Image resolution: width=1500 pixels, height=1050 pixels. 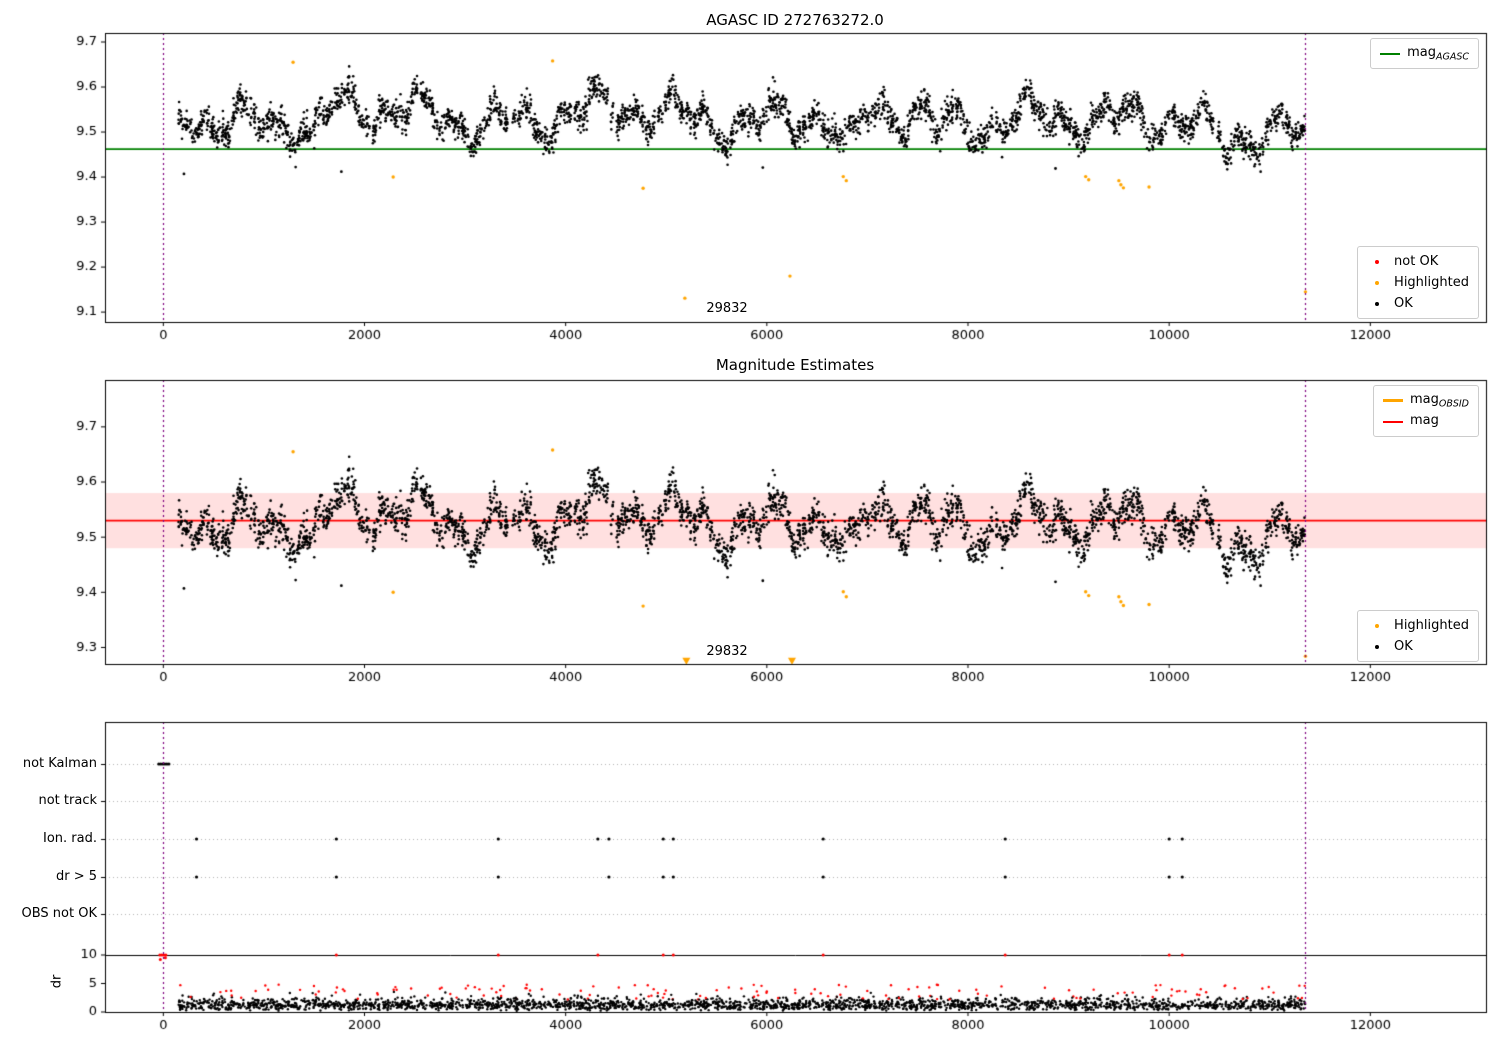 I want to click on flag-label-not-track: not track, so click(x=67, y=800).